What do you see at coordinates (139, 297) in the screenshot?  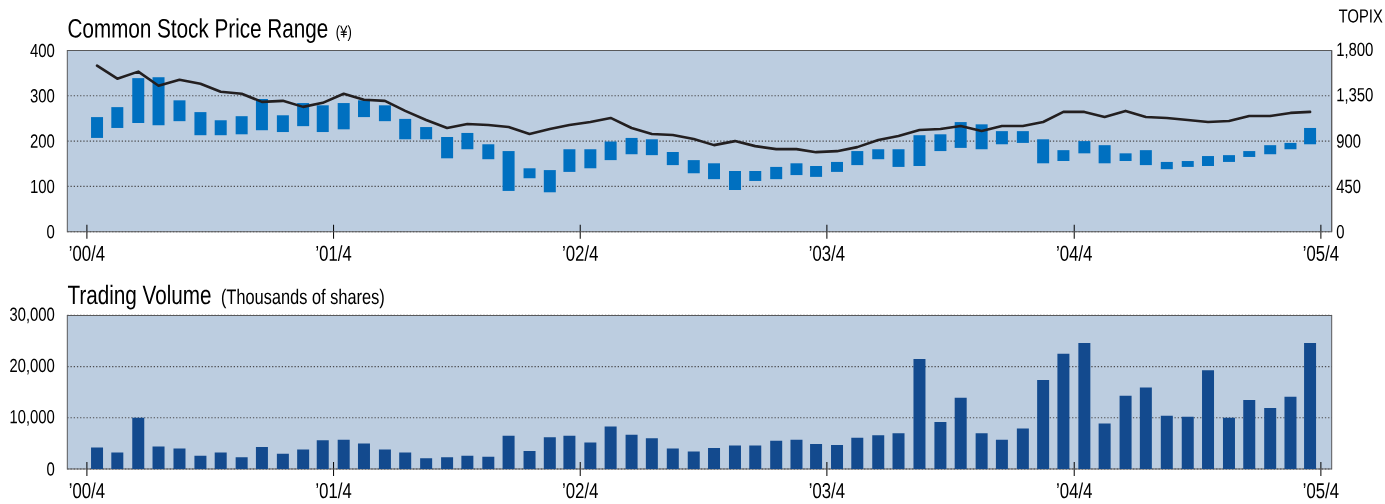 I see `chart-title: Trading Volume` at bounding box center [139, 297].